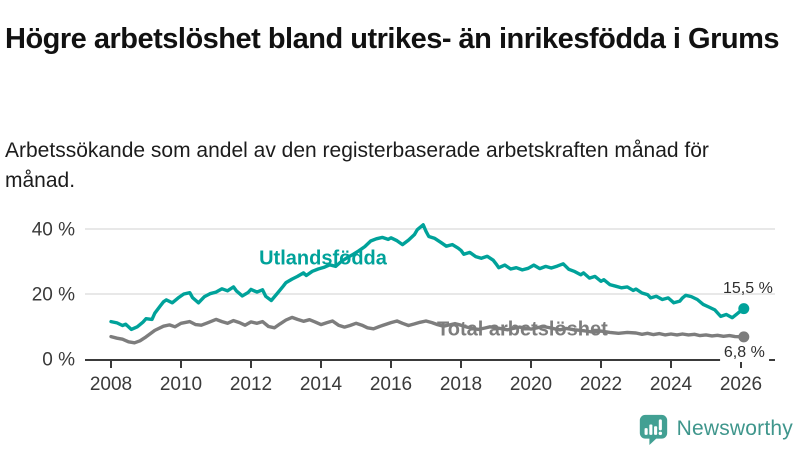 The width and height of the screenshot is (800, 450). What do you see at coordinates (522, 329) in the screenshot?
I see `series-label-total-arbetsloshet: Total arbetslöshet` at bounding box center [522, 329].